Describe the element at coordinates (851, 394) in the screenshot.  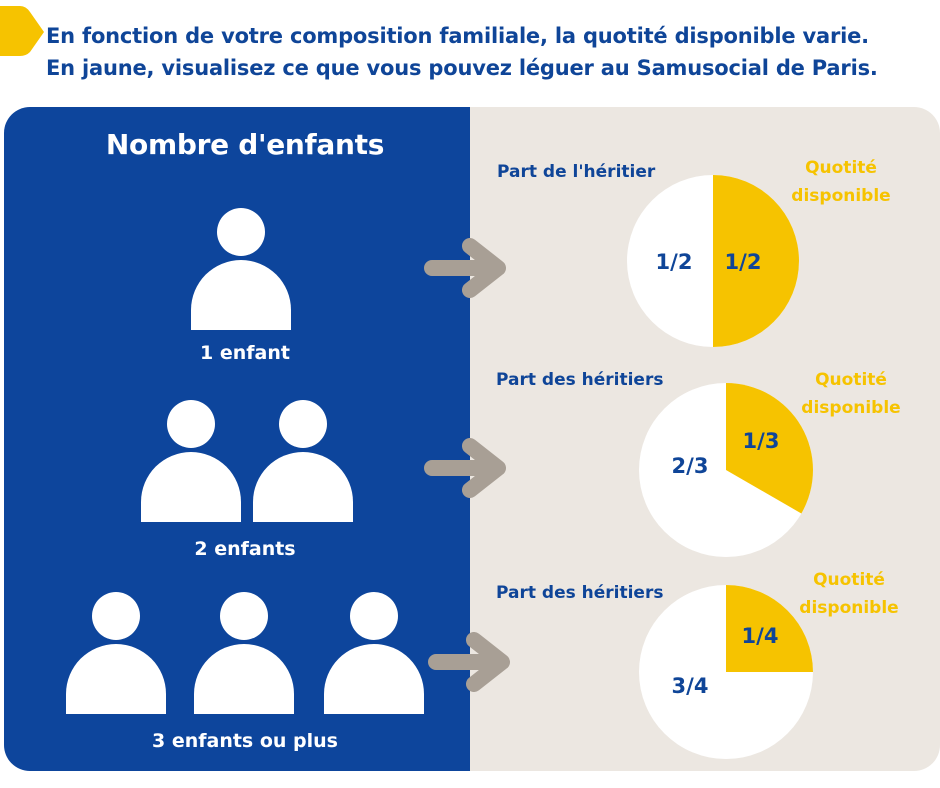
I see `quotite-label-2: Quotité disponible` at that location.